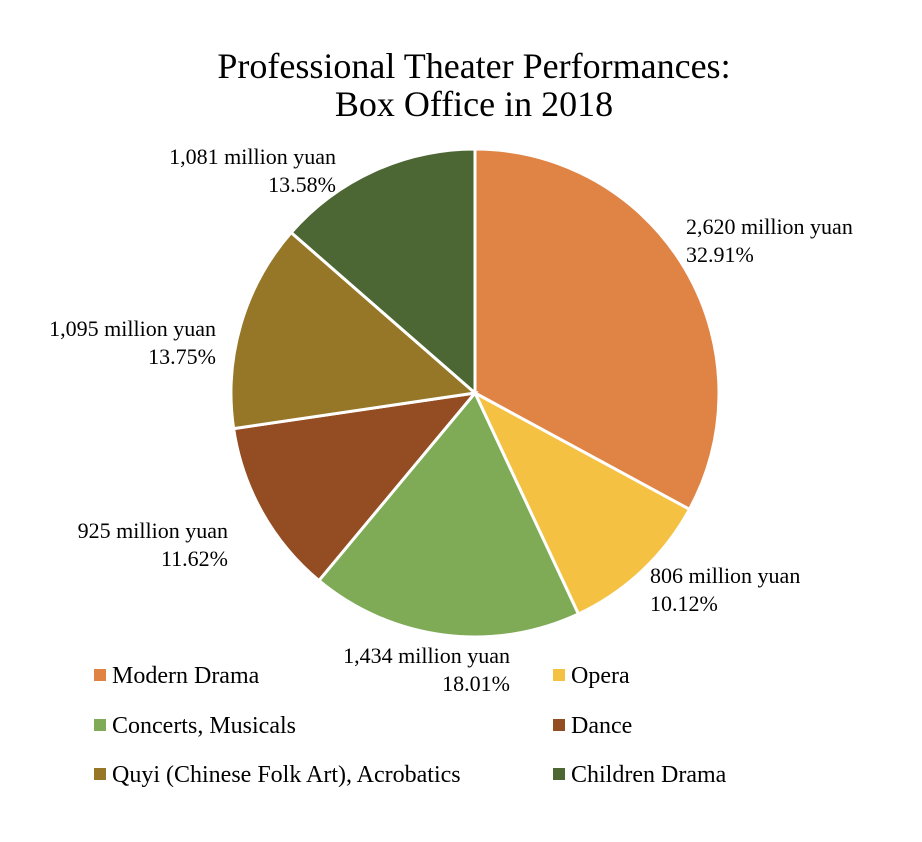 Image resolution: width=922 pixels, height=842 pixels. I want to click on percent-label-children-drama: 13.58%, so click(302, 184).